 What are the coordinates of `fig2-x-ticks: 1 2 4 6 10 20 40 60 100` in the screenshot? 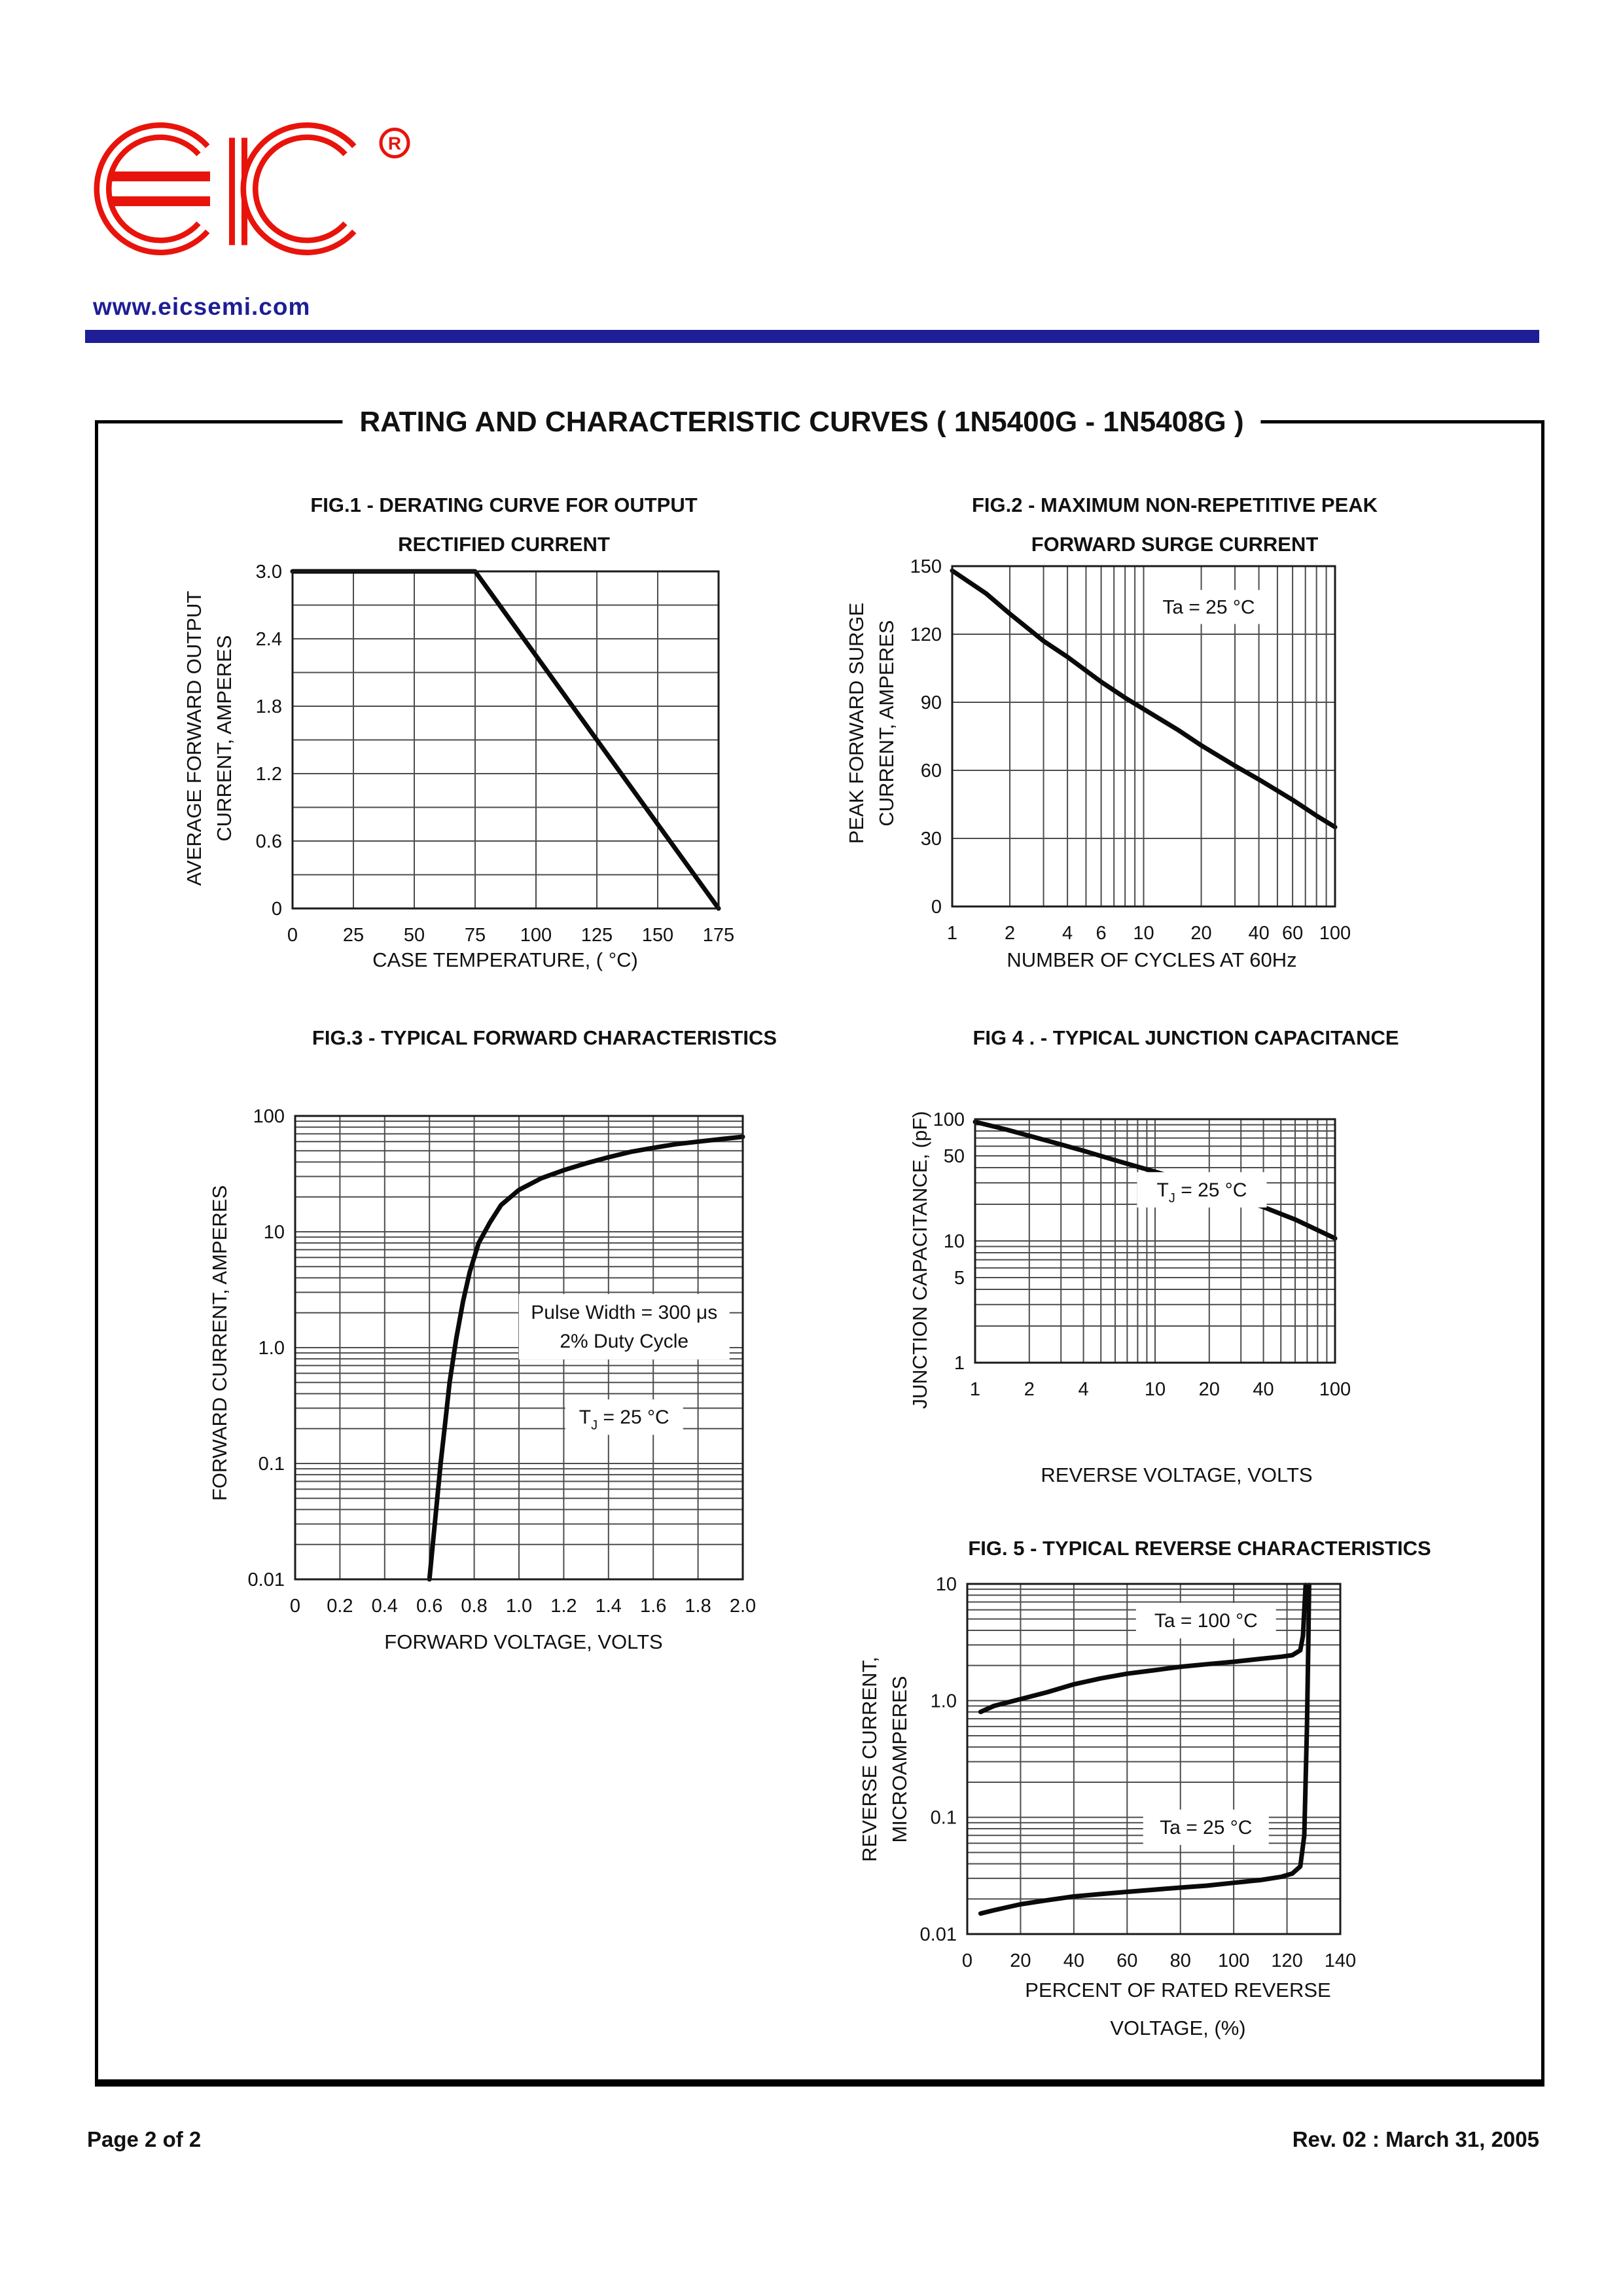 It's located at (1149, 933).